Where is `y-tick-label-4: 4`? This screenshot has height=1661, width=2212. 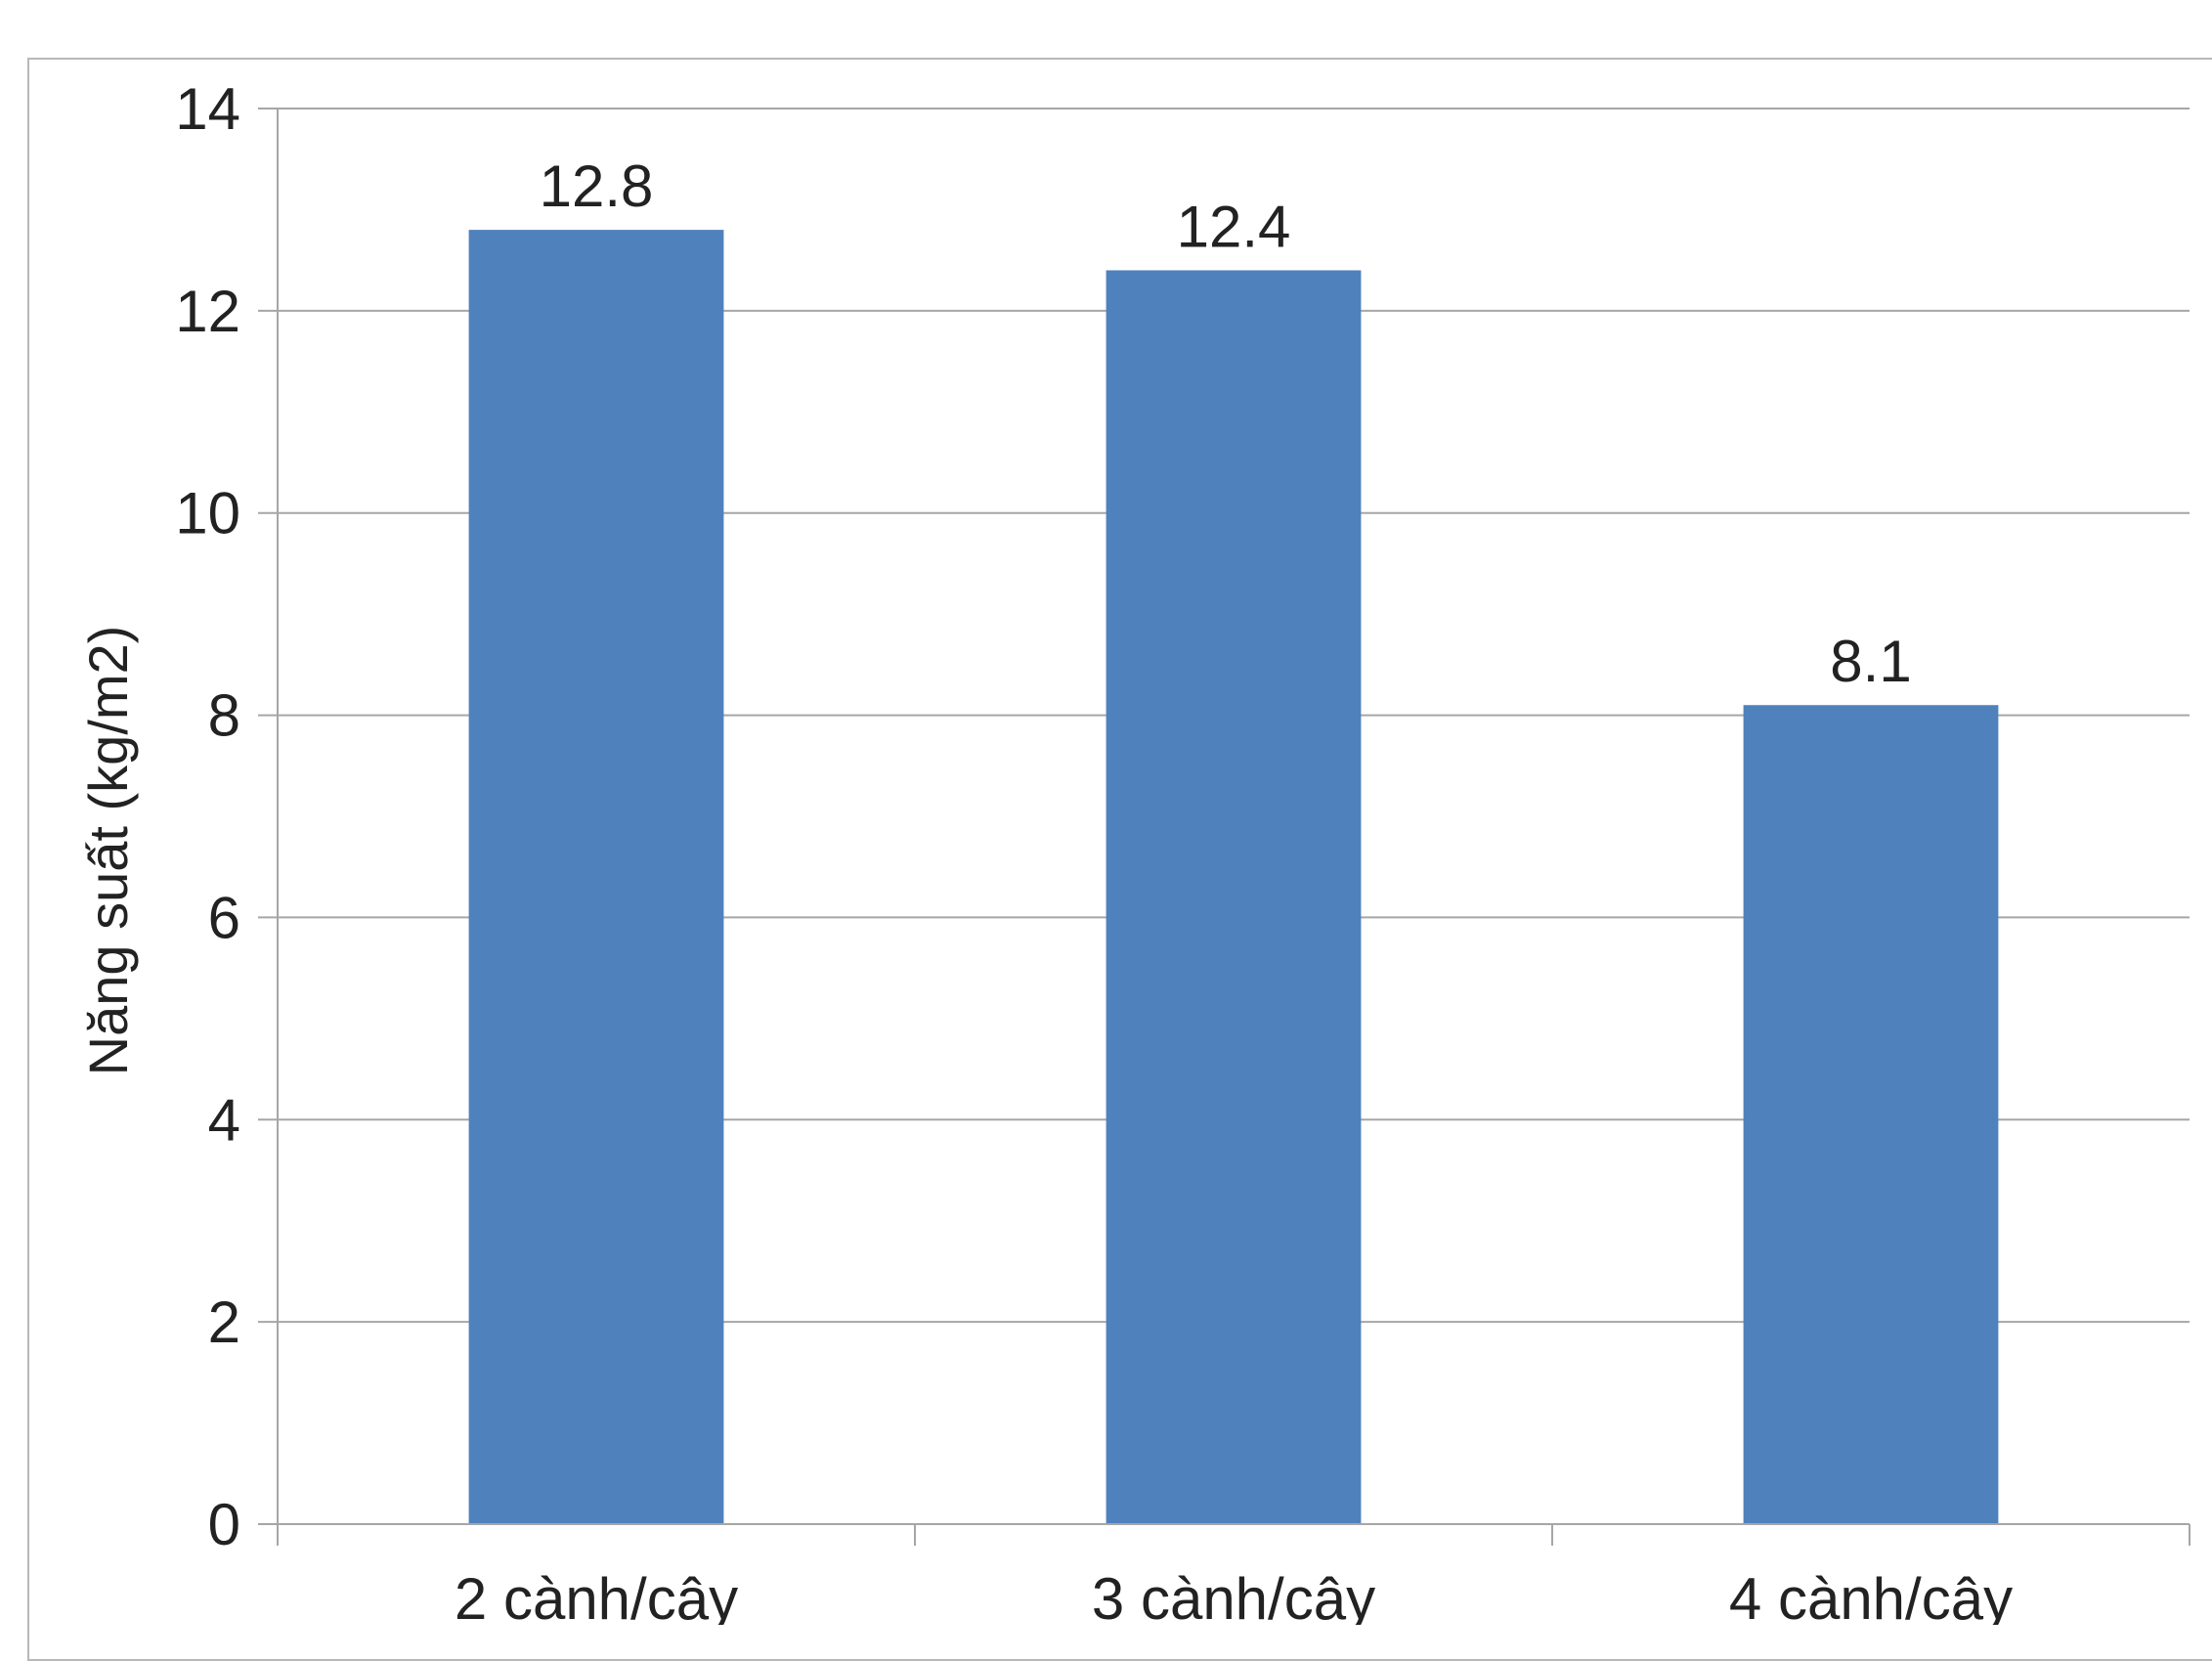
y-tick-label-4: 4 is located at coordinates (224, 1120).